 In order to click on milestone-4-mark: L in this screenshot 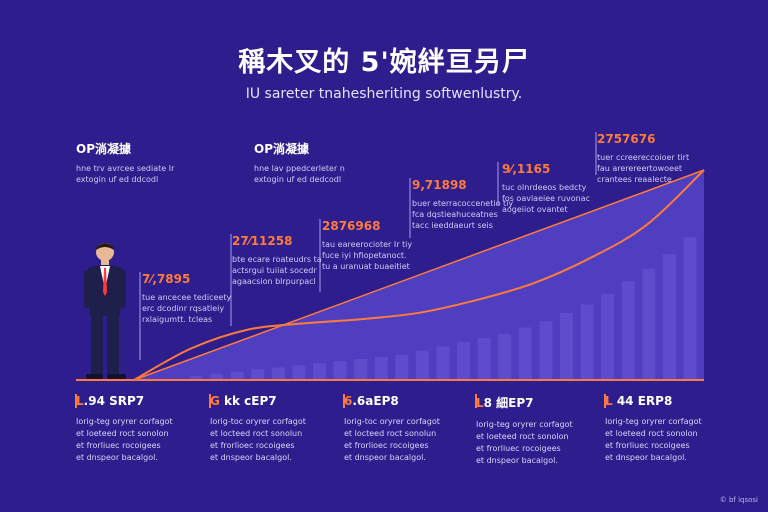, I will do `click(480, 403)`.